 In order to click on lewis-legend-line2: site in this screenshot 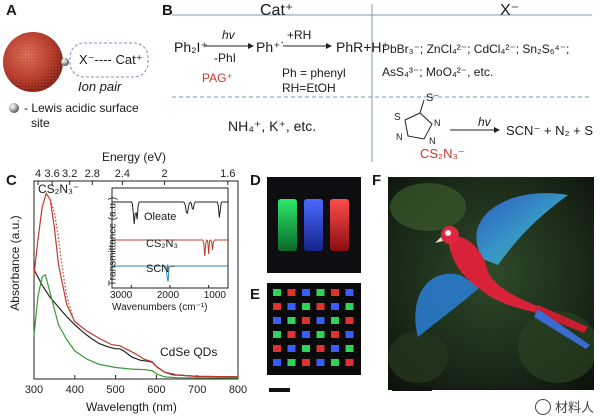, I will do `click(40, 123)`.